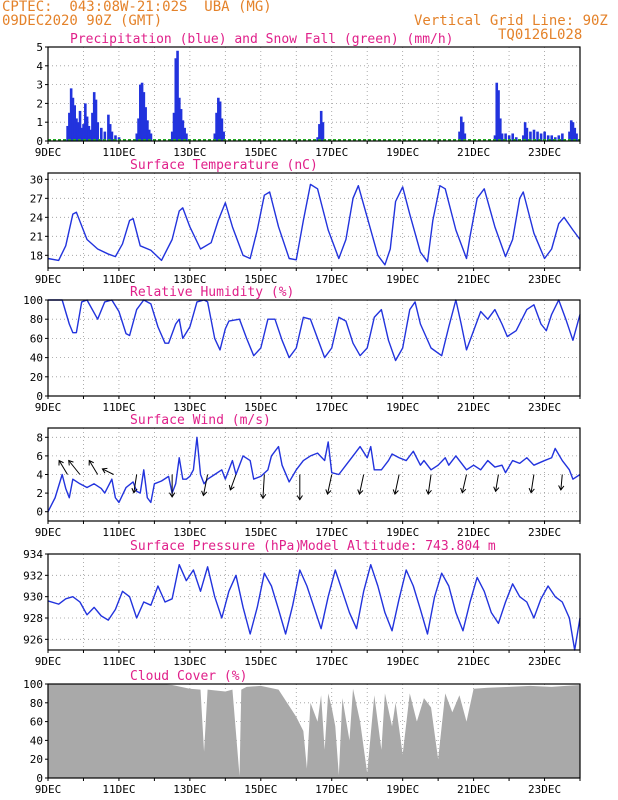 The width and height of the screenshot is (618, 800). What do you see at coordinates (118, 661) in the screenshot?
I see `x-tick-label: 11DEC` at bounding box center [118, 661].